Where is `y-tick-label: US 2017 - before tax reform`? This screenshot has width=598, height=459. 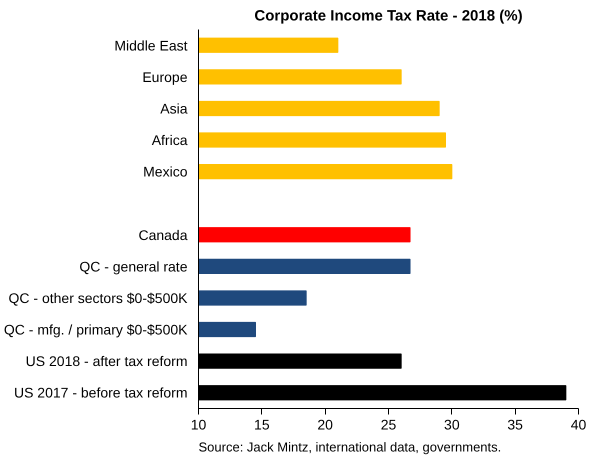
y-tick-label: US 2017 - before tax reform is located at coordinates (101, 392).